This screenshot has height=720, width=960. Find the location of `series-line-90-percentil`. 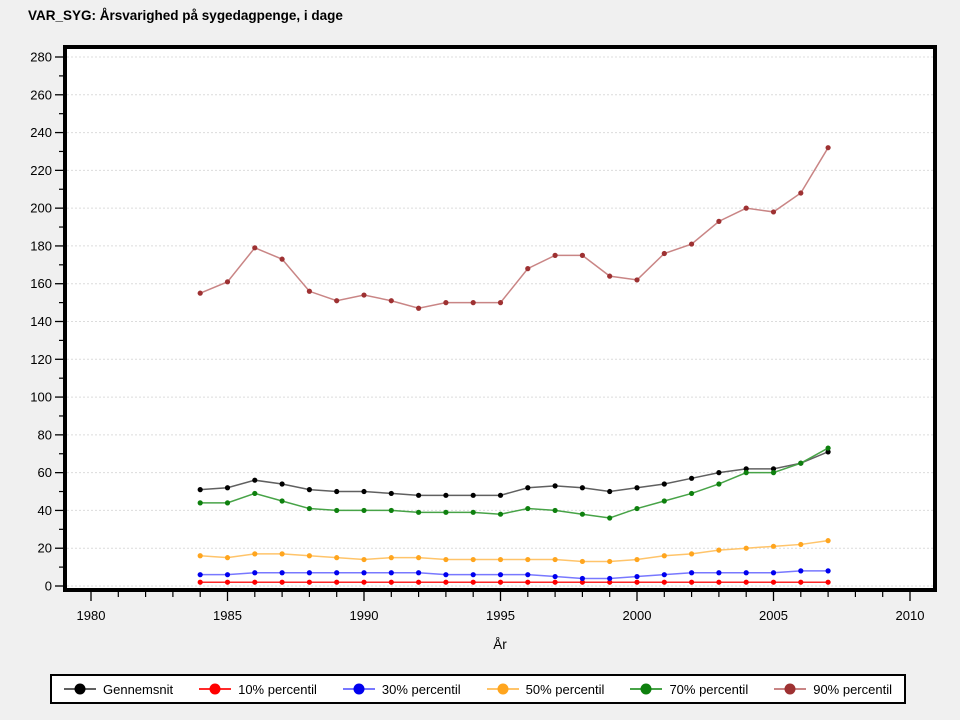

series-line-90-percentil is located at coordinates (514, 228).